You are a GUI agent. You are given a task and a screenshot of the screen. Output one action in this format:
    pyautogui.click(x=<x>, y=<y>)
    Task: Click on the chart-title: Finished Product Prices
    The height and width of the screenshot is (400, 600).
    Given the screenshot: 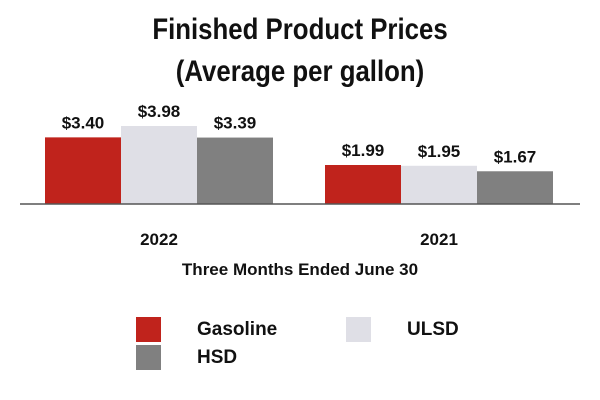 What is the action you would take?
    pyautogui.click(x=300, y=29)
    